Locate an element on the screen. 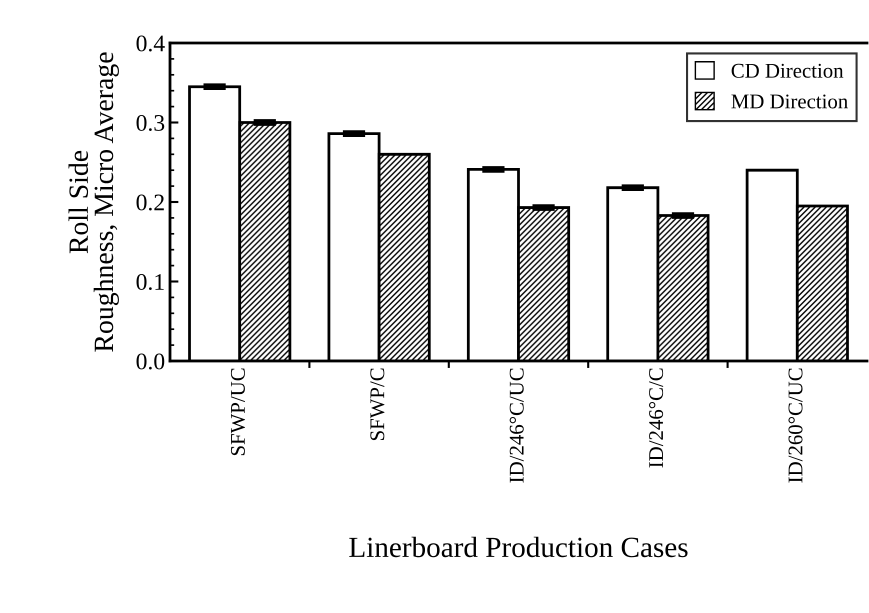 The image size is (869, 613). x-tick-label: SFWP/UC is located at coordinates (238, 412).